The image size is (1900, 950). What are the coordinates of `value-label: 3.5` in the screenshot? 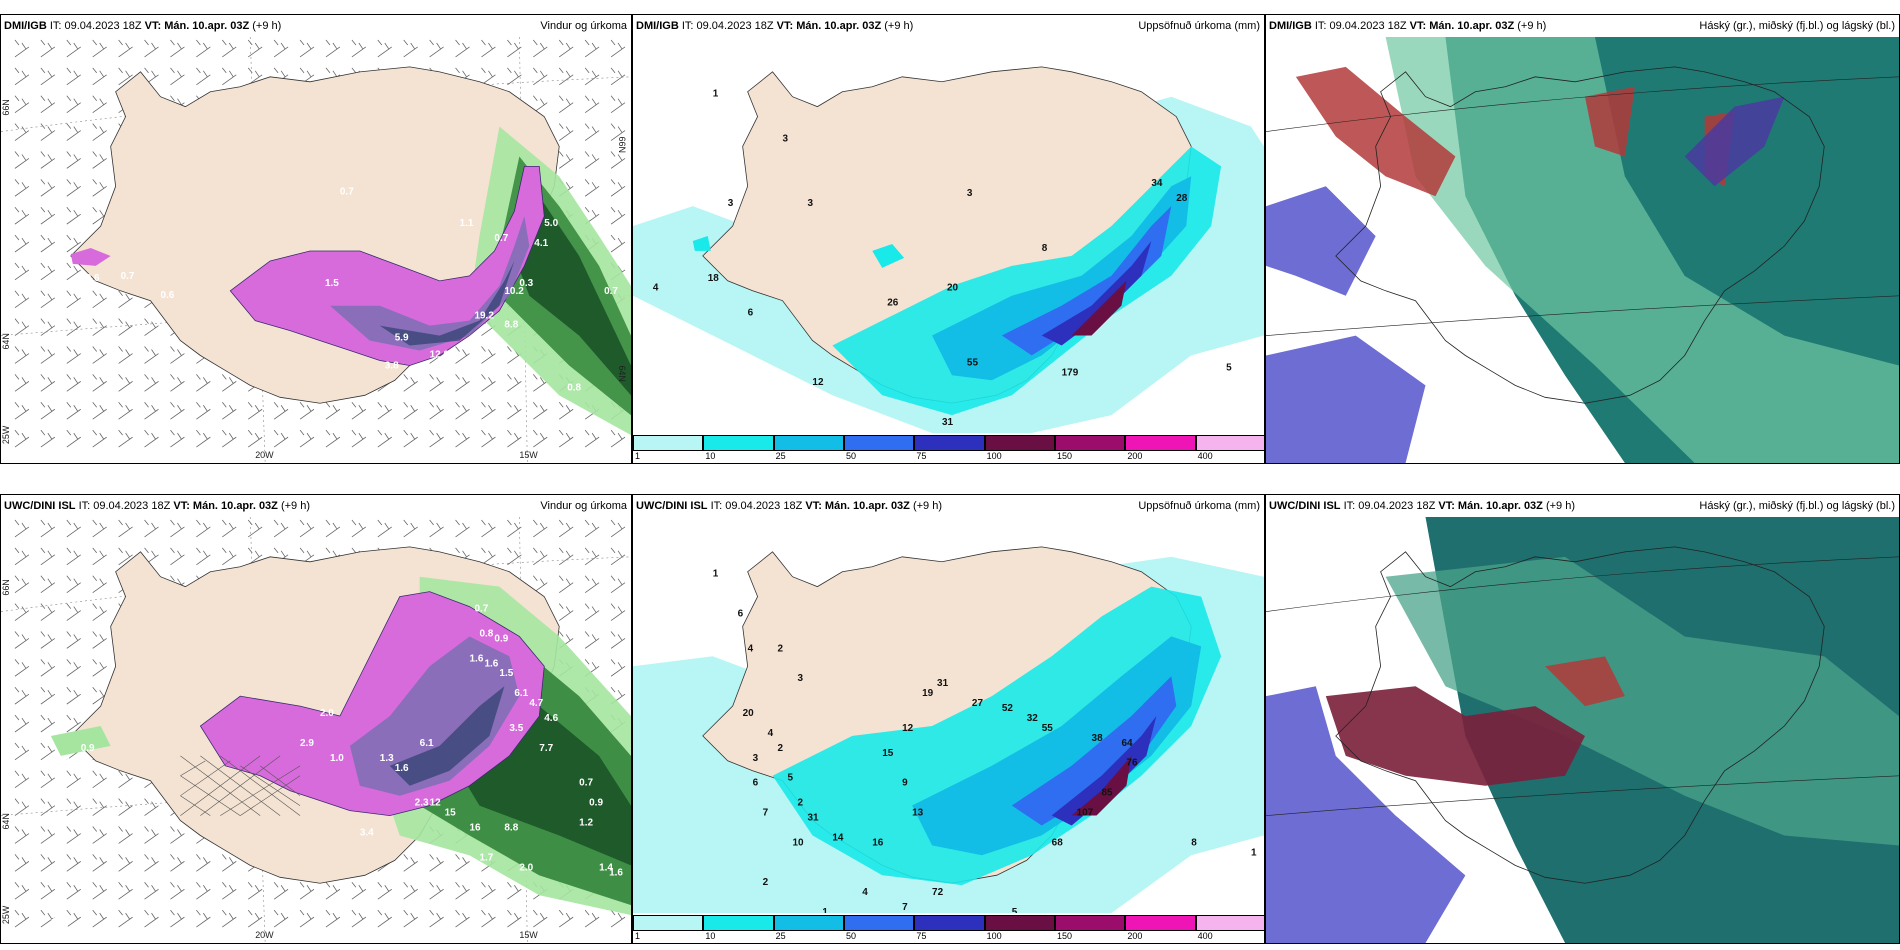 It's located at (516, 728).